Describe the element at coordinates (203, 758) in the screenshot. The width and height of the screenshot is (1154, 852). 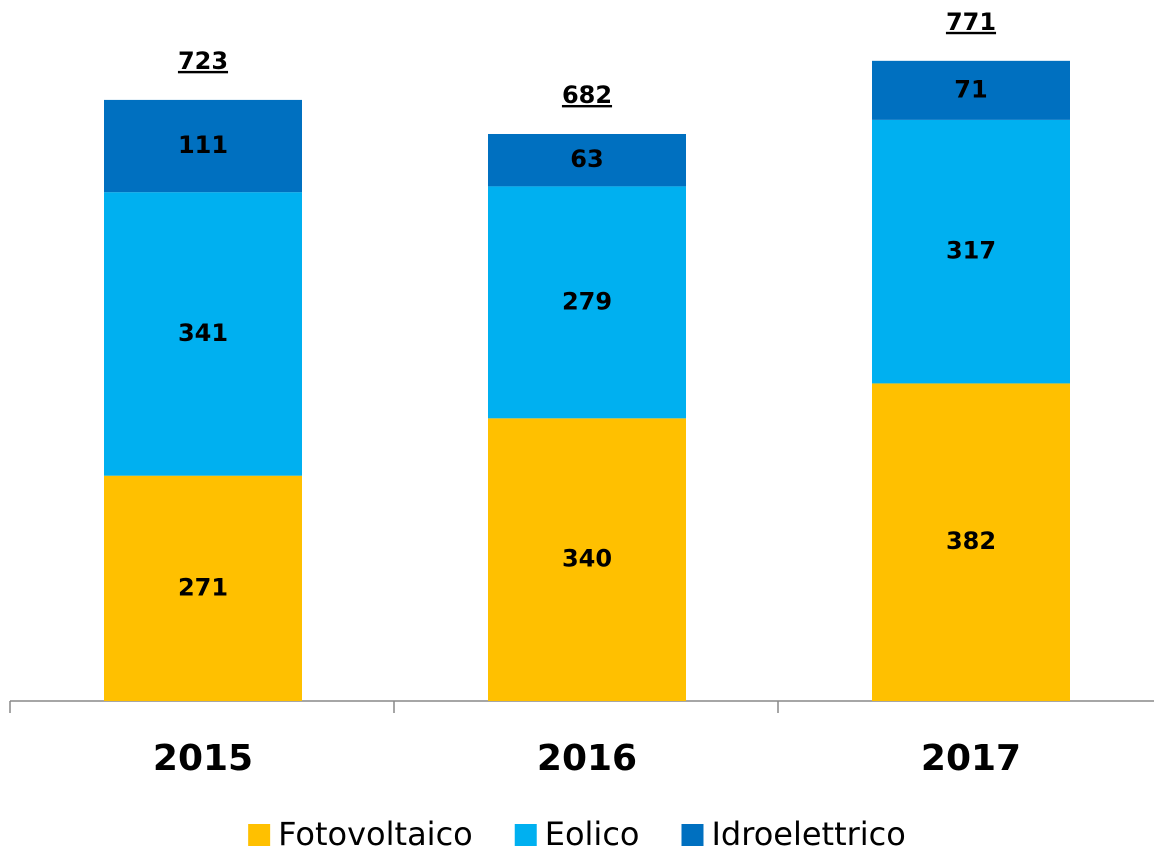
I see `x-tick-label: 2015` at that location.